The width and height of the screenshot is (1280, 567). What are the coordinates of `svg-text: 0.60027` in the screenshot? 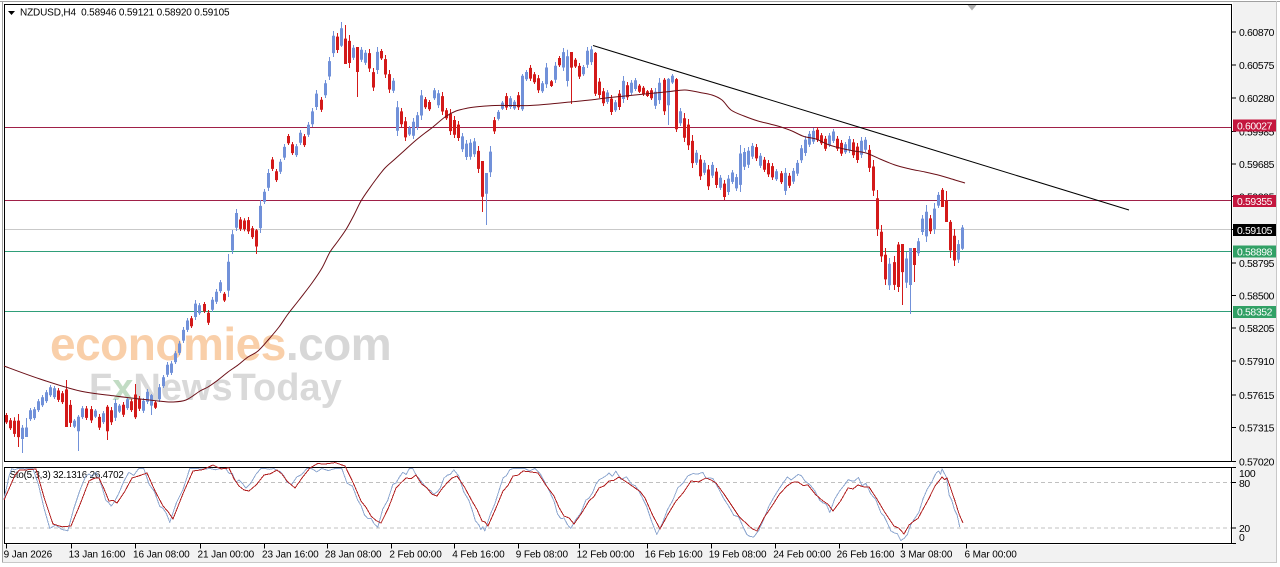 It's located at (1255, 126).